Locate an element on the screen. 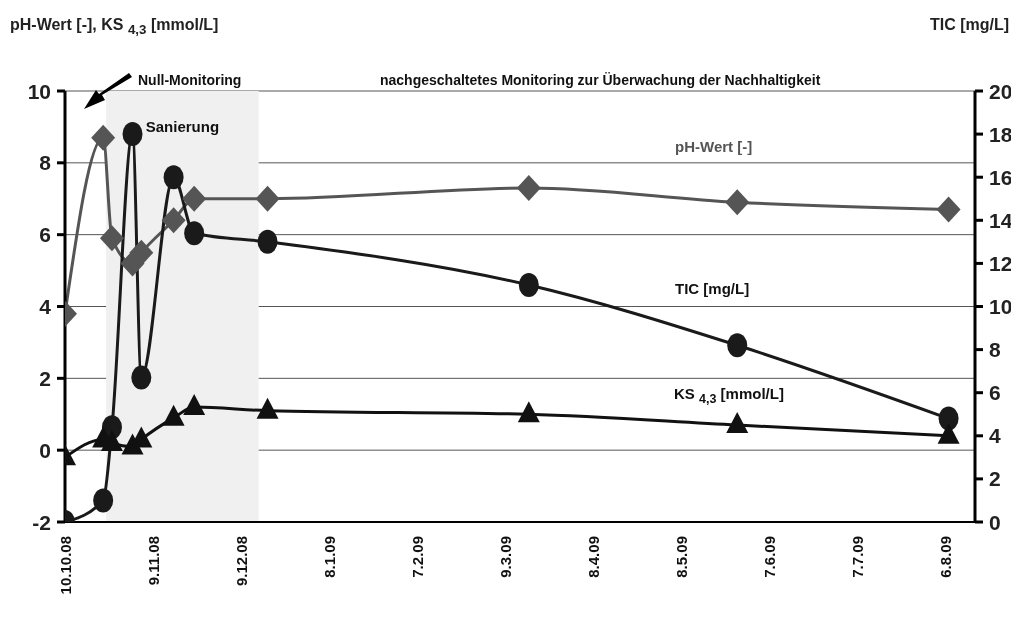 This screenshot has width=1019, height=626. y-tick-label: -2 is located at coordinates (41, 522).